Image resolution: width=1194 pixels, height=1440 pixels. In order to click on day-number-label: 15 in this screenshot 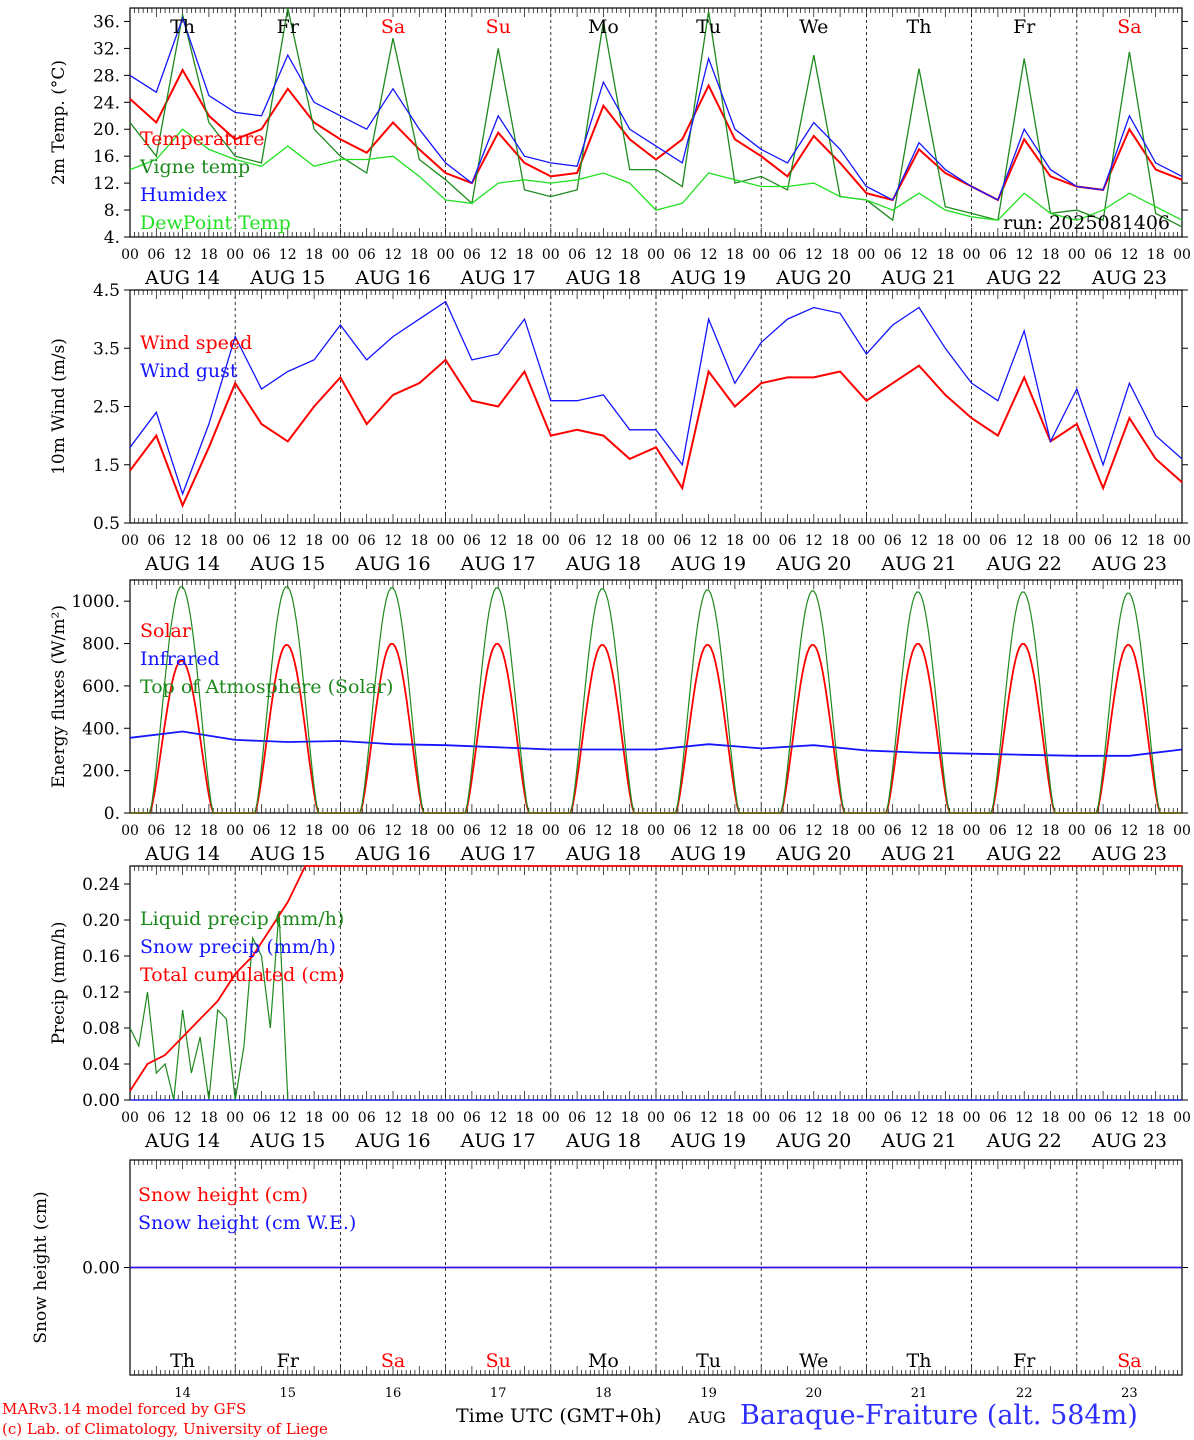, I will do `click(288, 1393)`.